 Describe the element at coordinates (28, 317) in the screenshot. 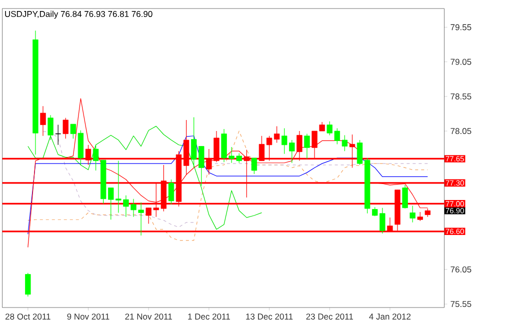

I see `x-tick-label: 28 Oct 2011` at that location.